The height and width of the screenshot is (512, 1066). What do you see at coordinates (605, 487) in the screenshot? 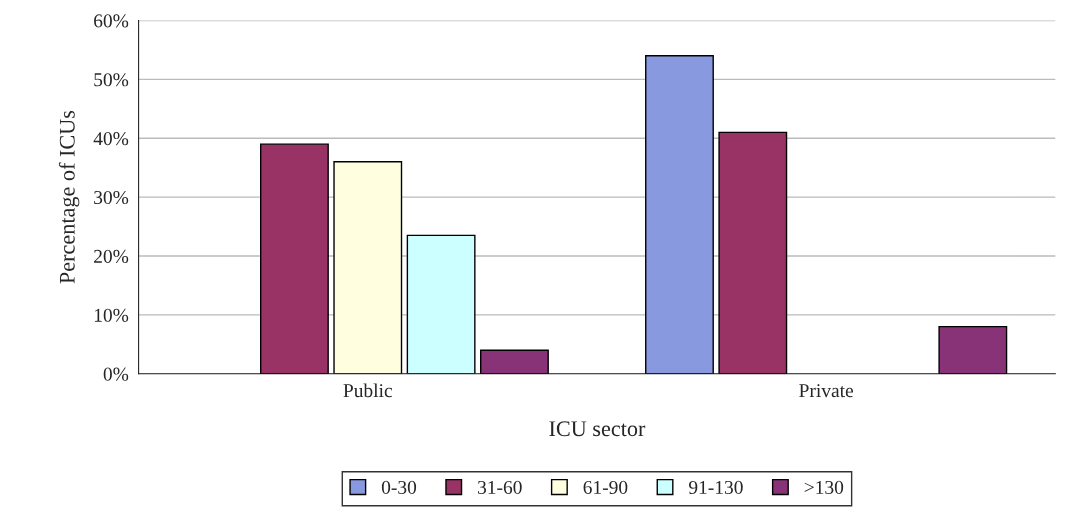
I see `legend-label: 61-90` at bounding box center [605, 487].